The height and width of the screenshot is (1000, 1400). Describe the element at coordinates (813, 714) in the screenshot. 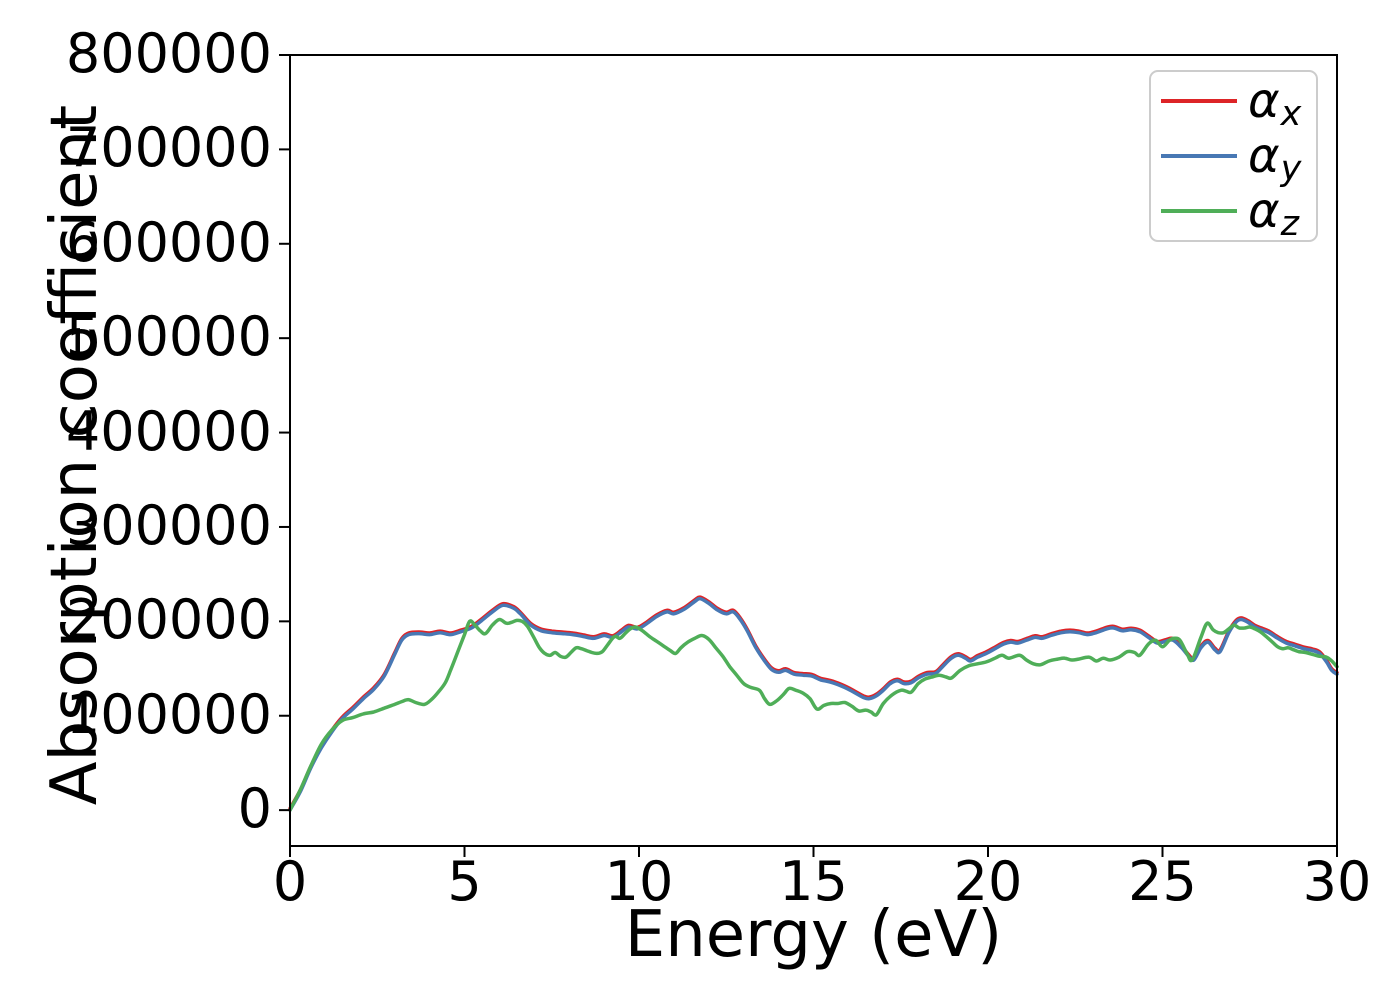

I see `curve-alpha-z` at that location.